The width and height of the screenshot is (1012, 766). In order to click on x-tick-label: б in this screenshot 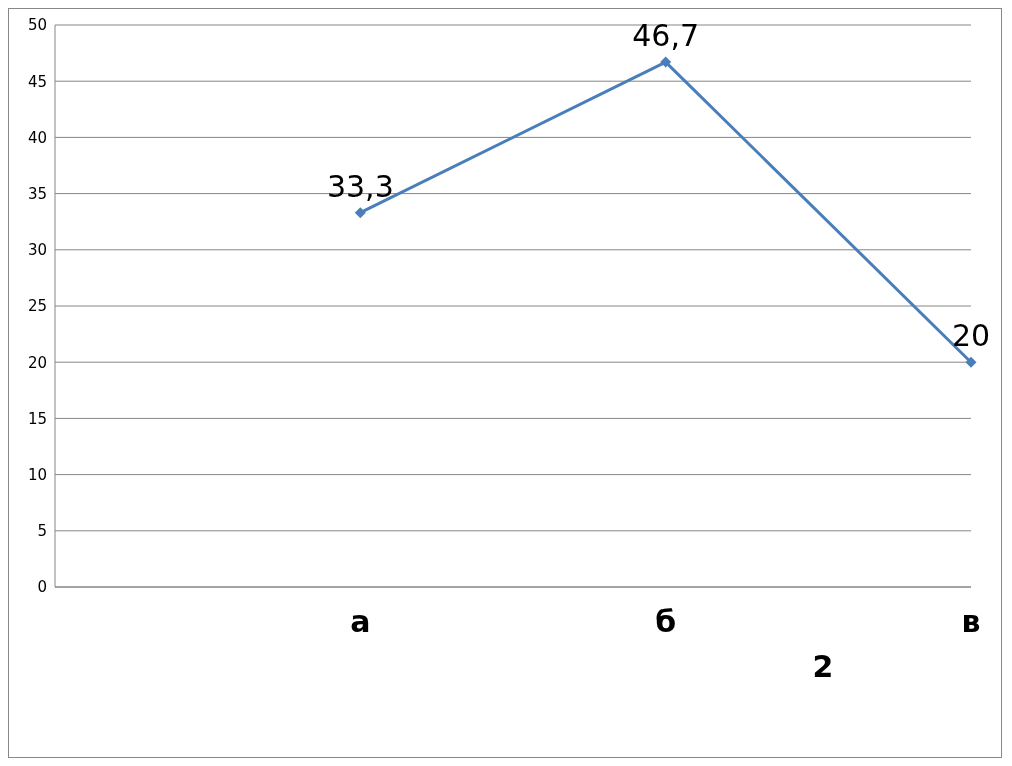, I will do `click(666, 622)`.